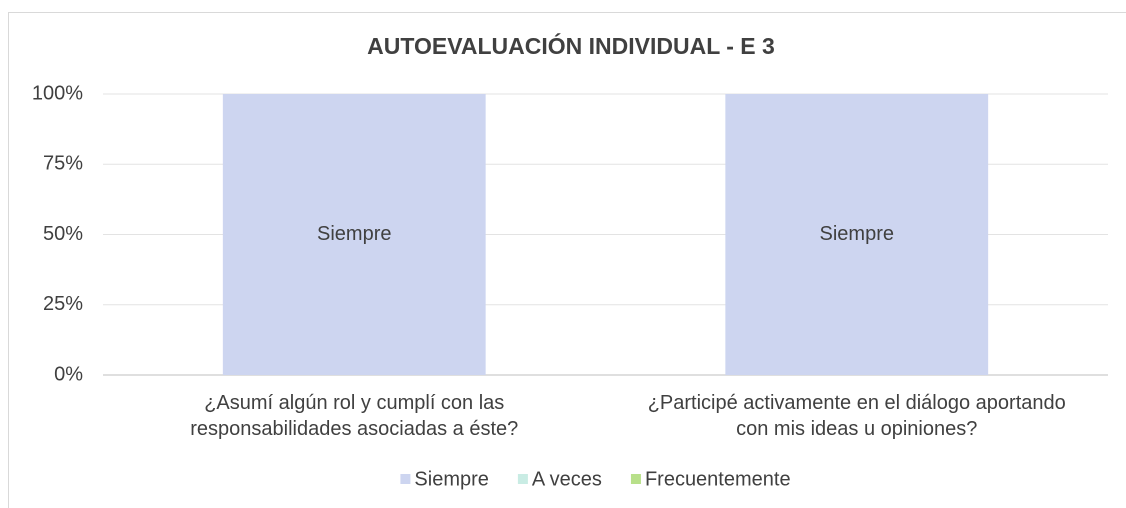 The image size is (1126, 508). Describe the element at coordinates (68, 374) in the screenshot. I see `y-tick-label: 0%` at that location.